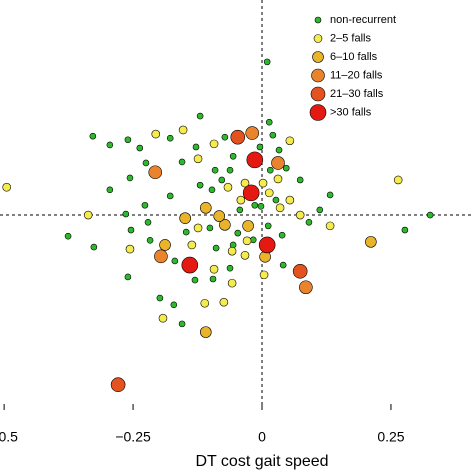  What do you see at coordinates (354, 57) in the screenshot?
I see `legend-label: 6–10 falls` at bounding box center [354, 57].